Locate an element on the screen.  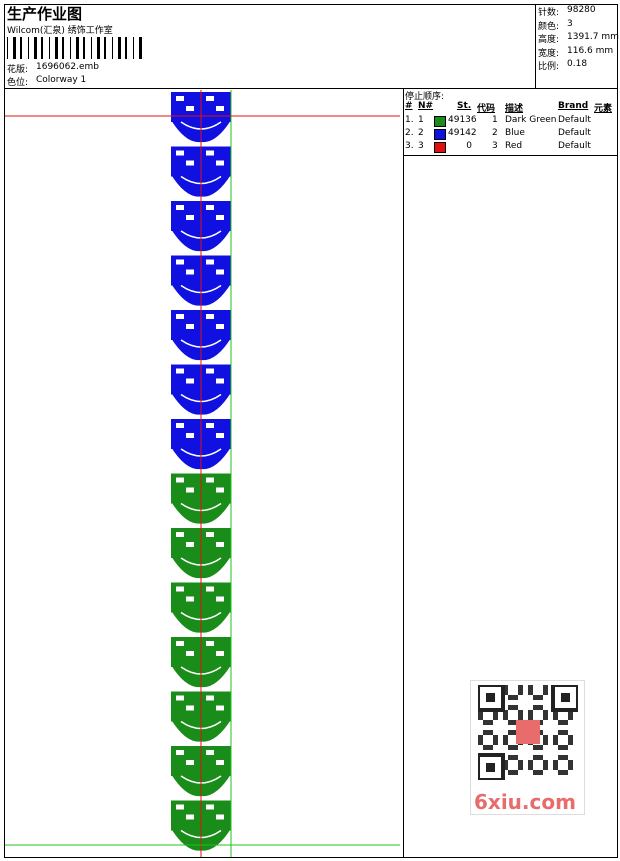
row-index: 1. is located at coordinates (409, 120).